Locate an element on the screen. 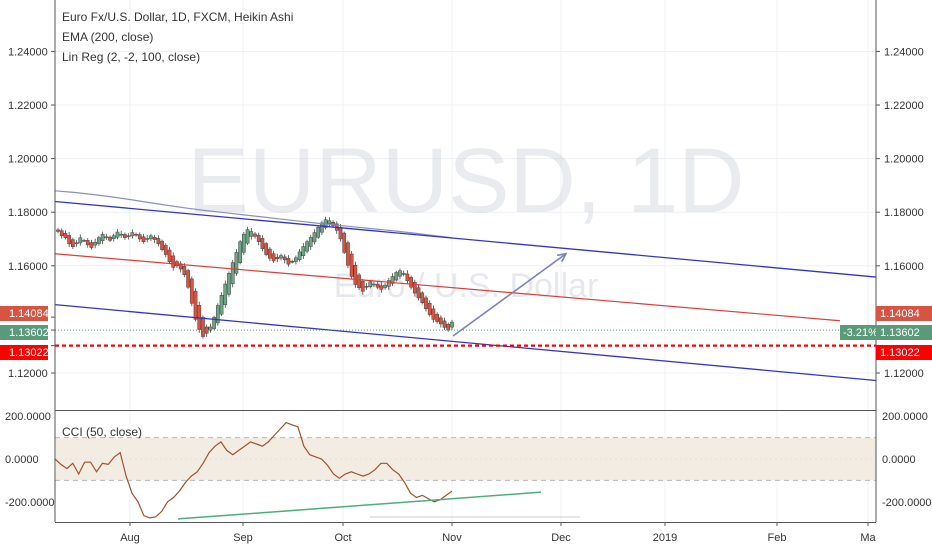  x-tick-label: Oct is located at coordinates (342, 538).